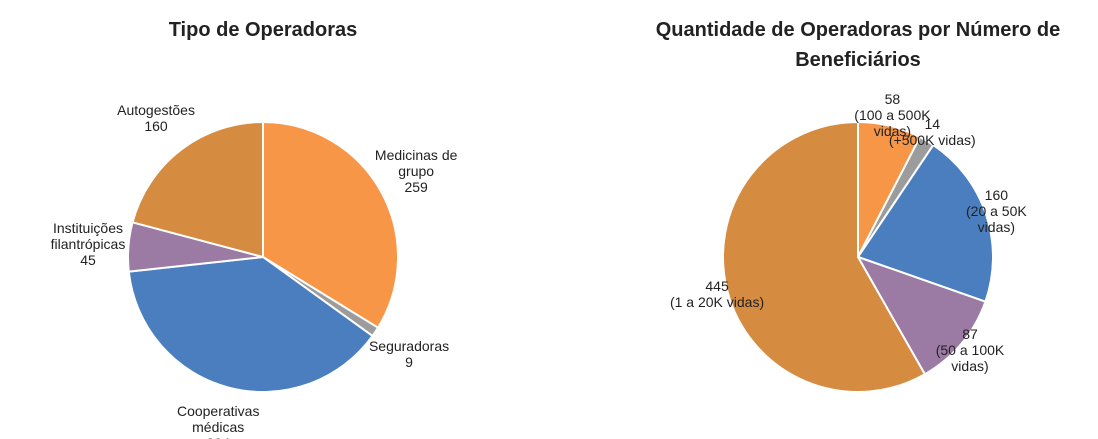 The width and height of the screenshot is (1098, 439). What do you see at coordinates (409, 362) in the screenshot?
I see `slice-value: 9` at bounding box center [409, 362].